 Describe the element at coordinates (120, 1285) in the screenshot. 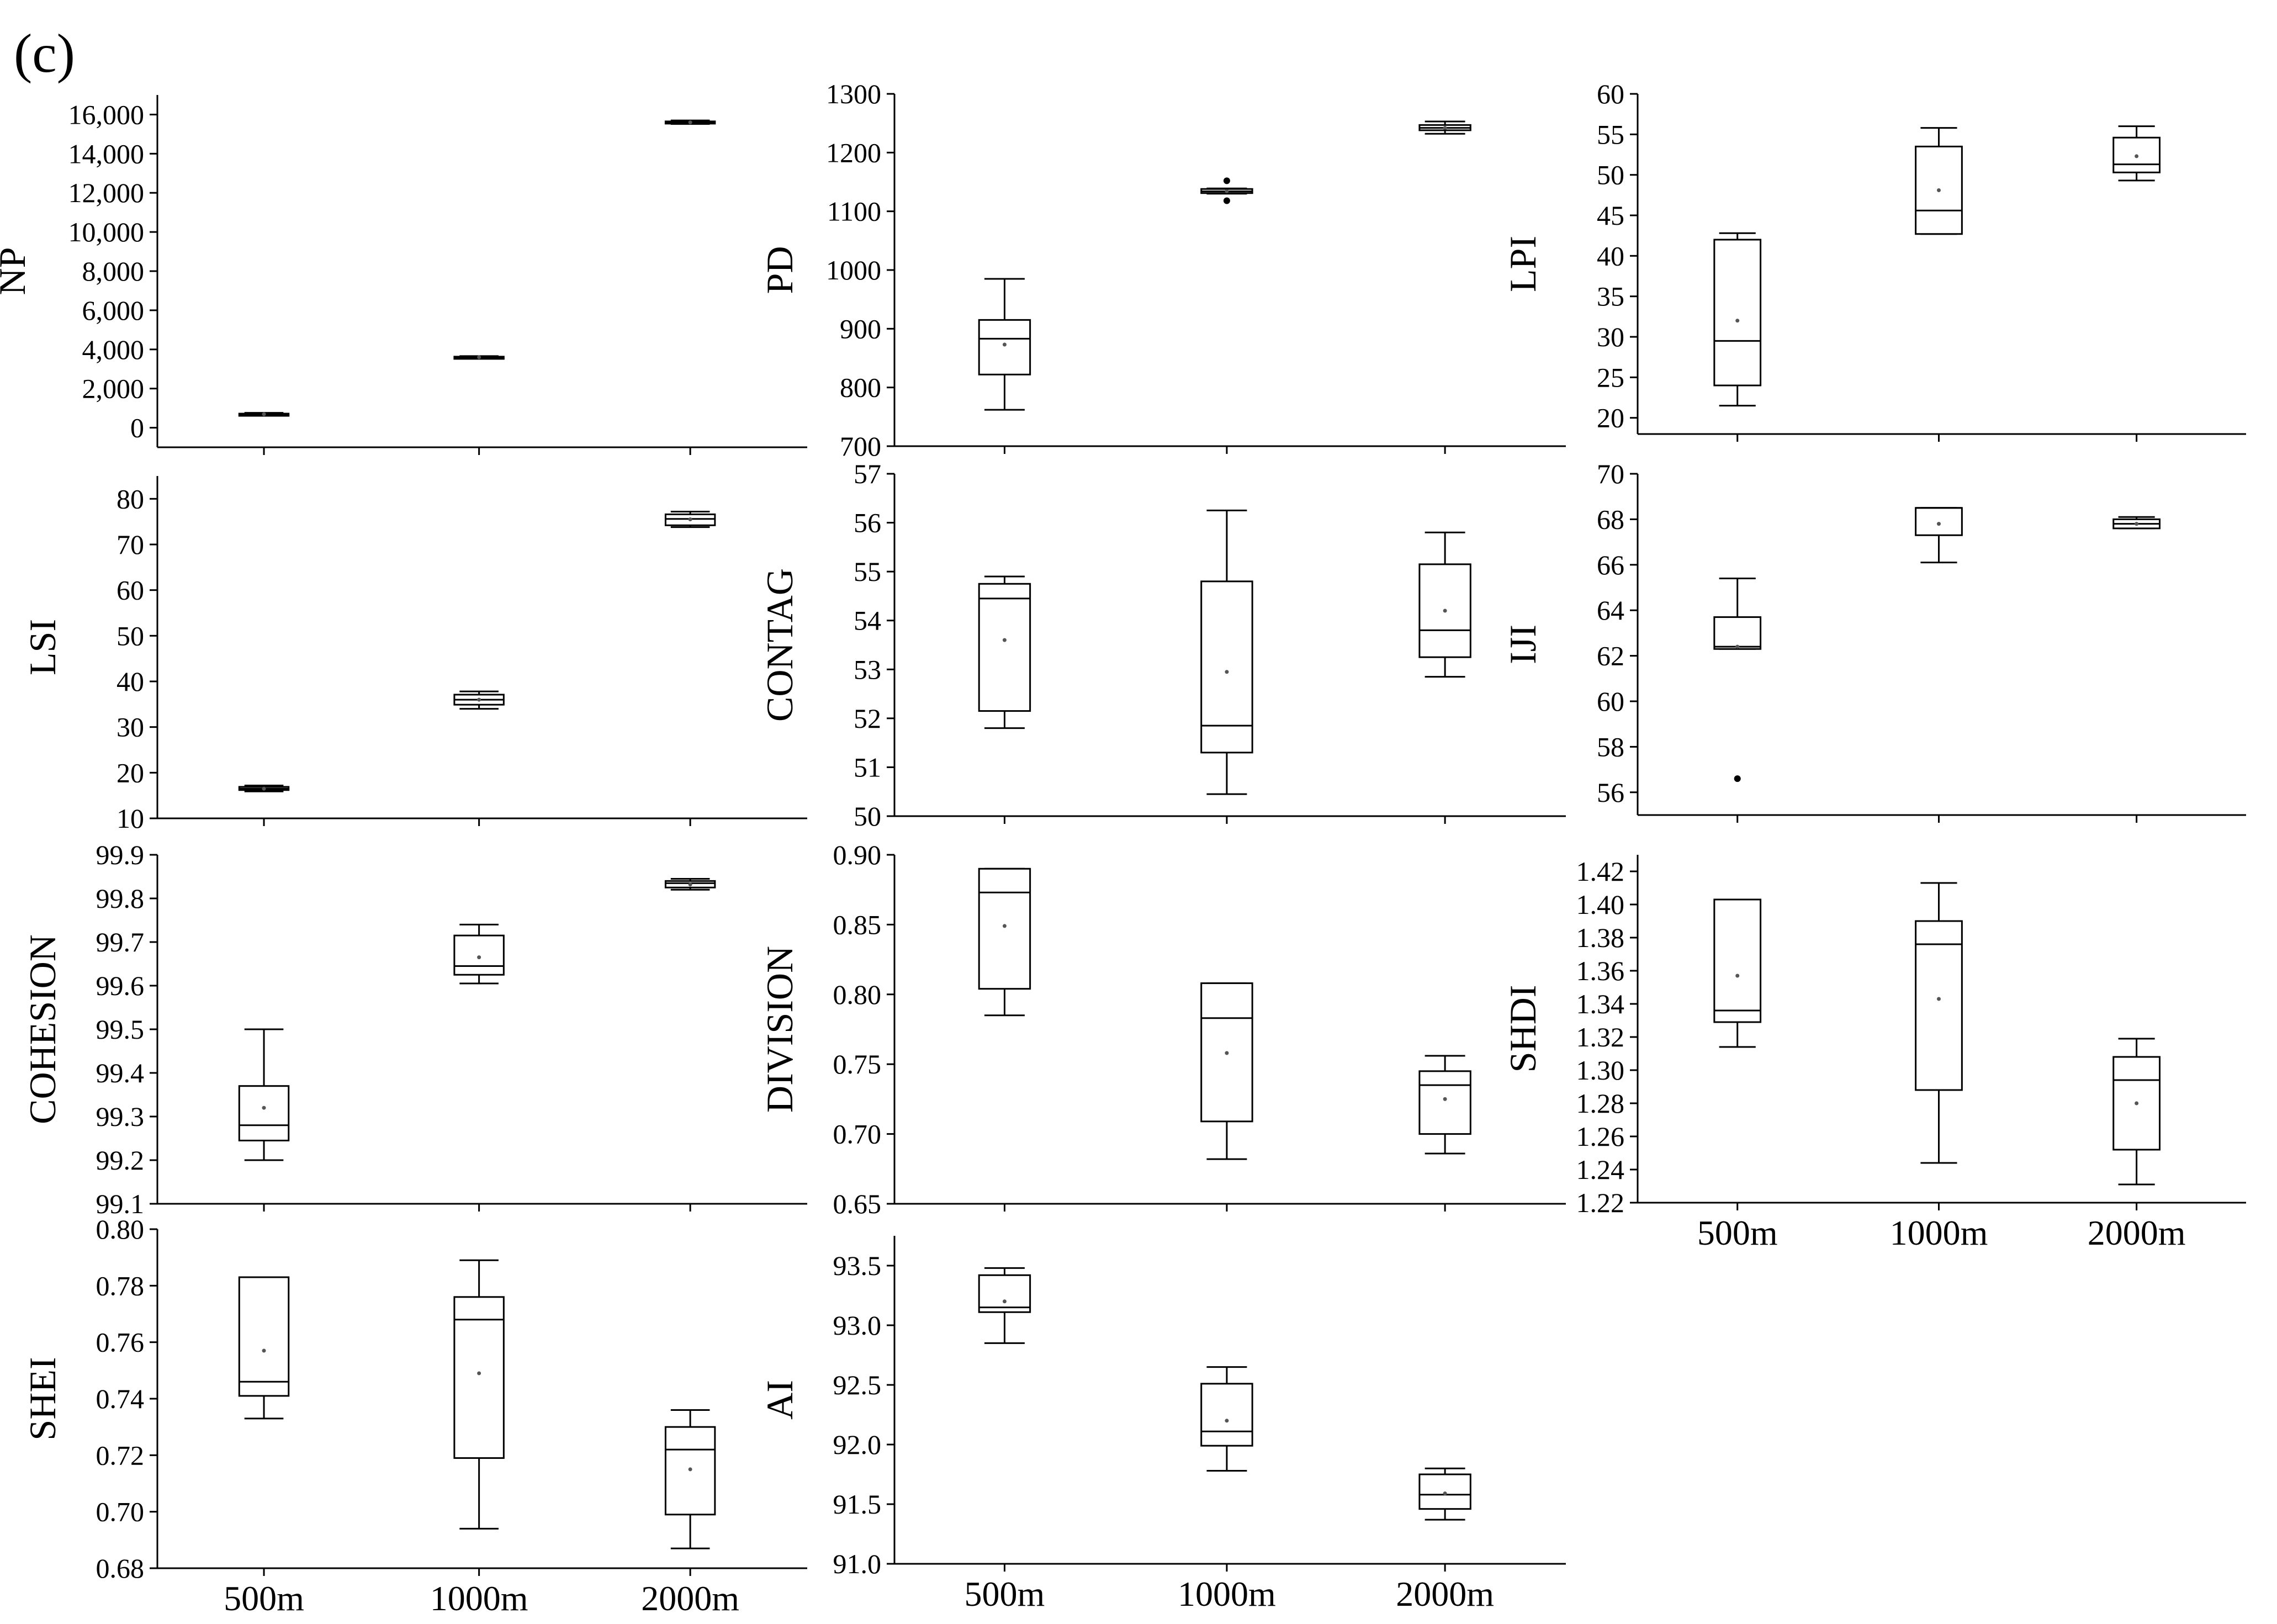

I see `y-tick-label: 0.78` at that location.